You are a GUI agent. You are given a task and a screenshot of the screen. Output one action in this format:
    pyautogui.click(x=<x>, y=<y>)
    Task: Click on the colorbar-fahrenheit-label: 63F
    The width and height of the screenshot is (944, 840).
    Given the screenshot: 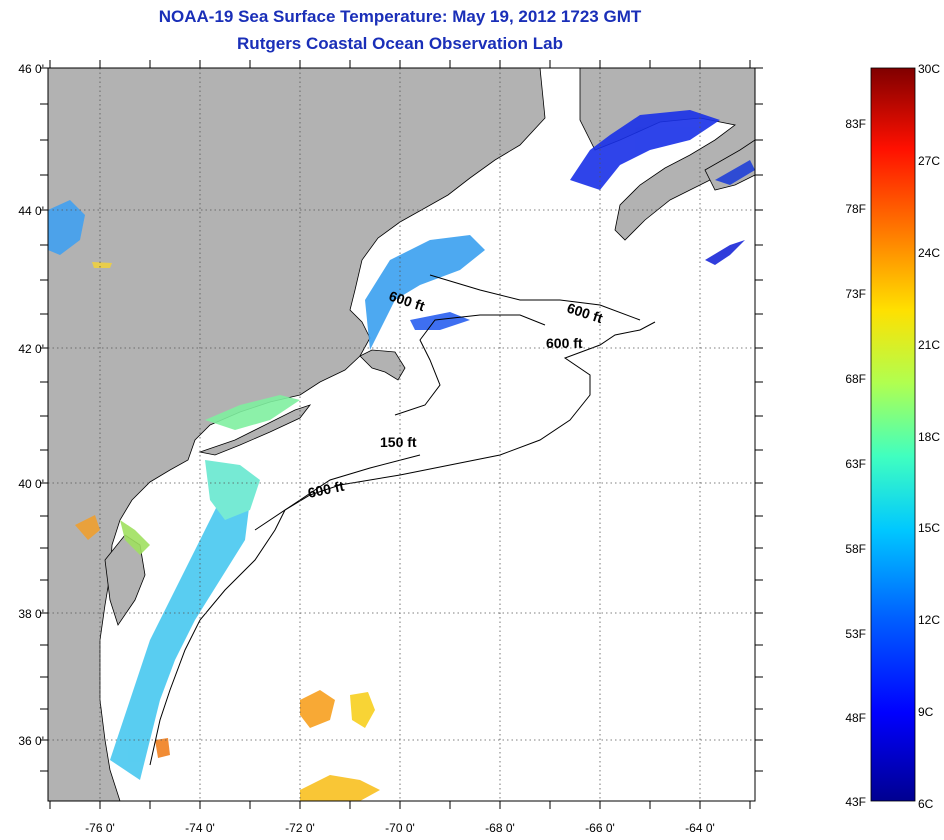 What is the action you would take?
    pyautogui.click(x=855, y=464)
    